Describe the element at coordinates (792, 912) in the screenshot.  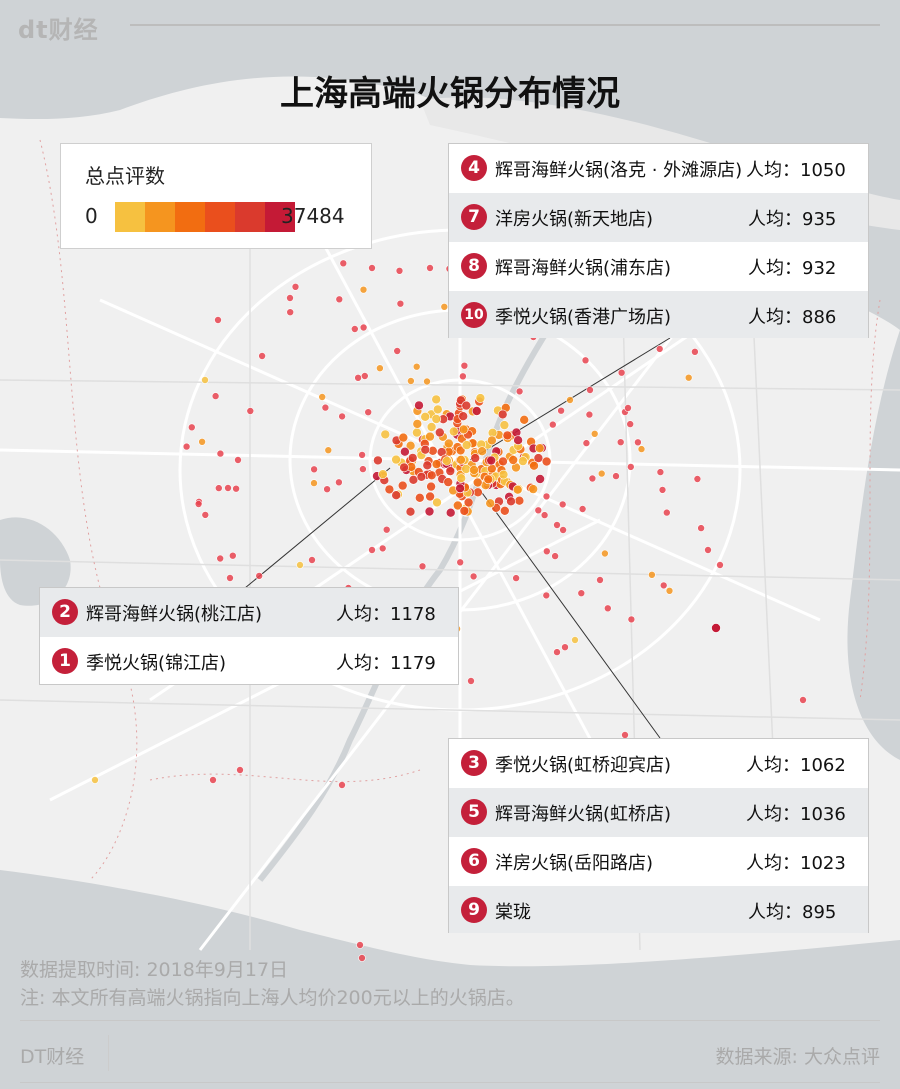
I see `avg-price: 人均：895` at that location.